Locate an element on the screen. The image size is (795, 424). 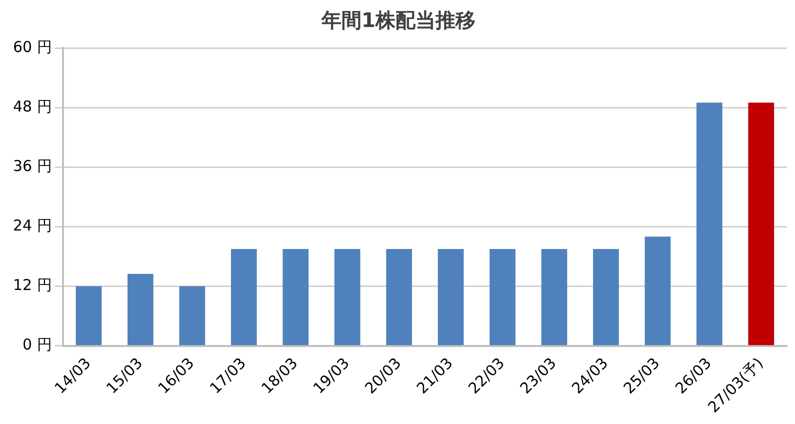
y-tick-label: 12 円 is located at coordinates (32, 285).